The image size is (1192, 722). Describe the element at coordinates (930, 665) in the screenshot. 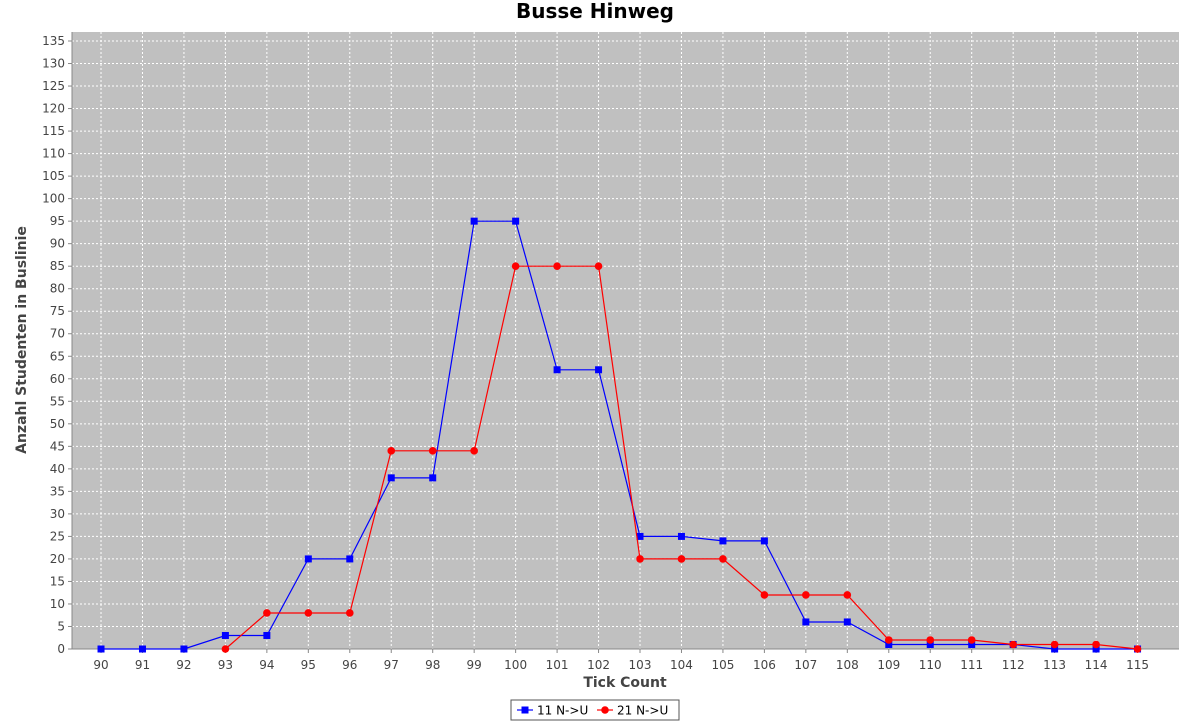

I see `x-tick-label: 110` at that location.